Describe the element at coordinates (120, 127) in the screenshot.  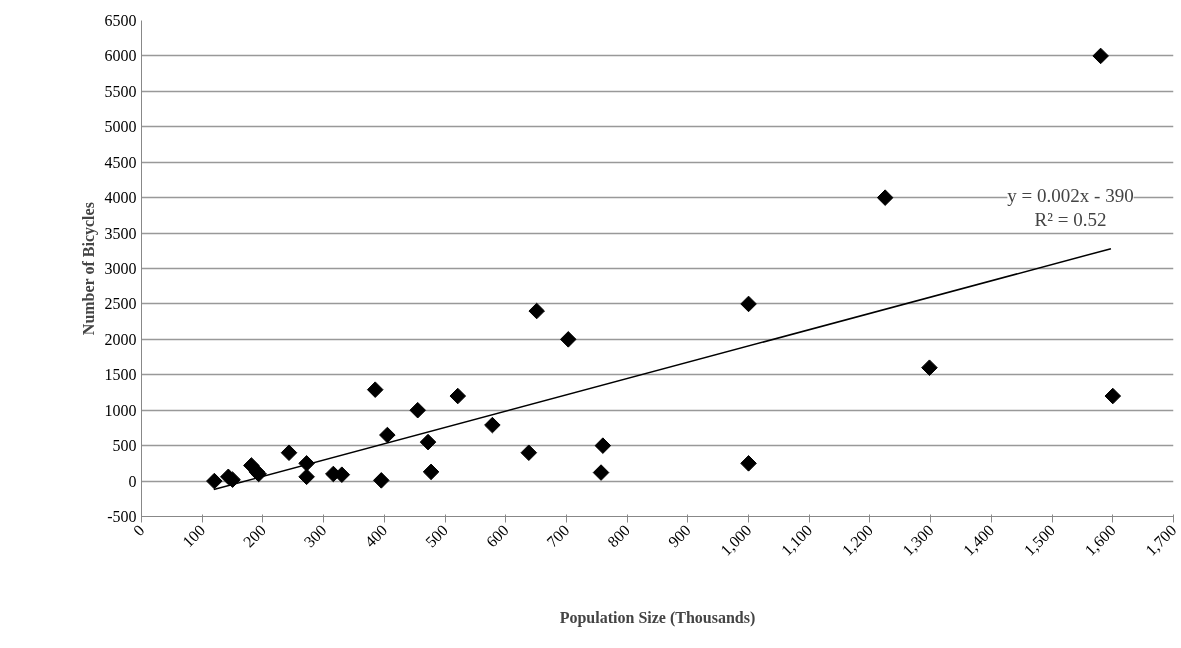
I see `y-tick-label: 5000` at that location.